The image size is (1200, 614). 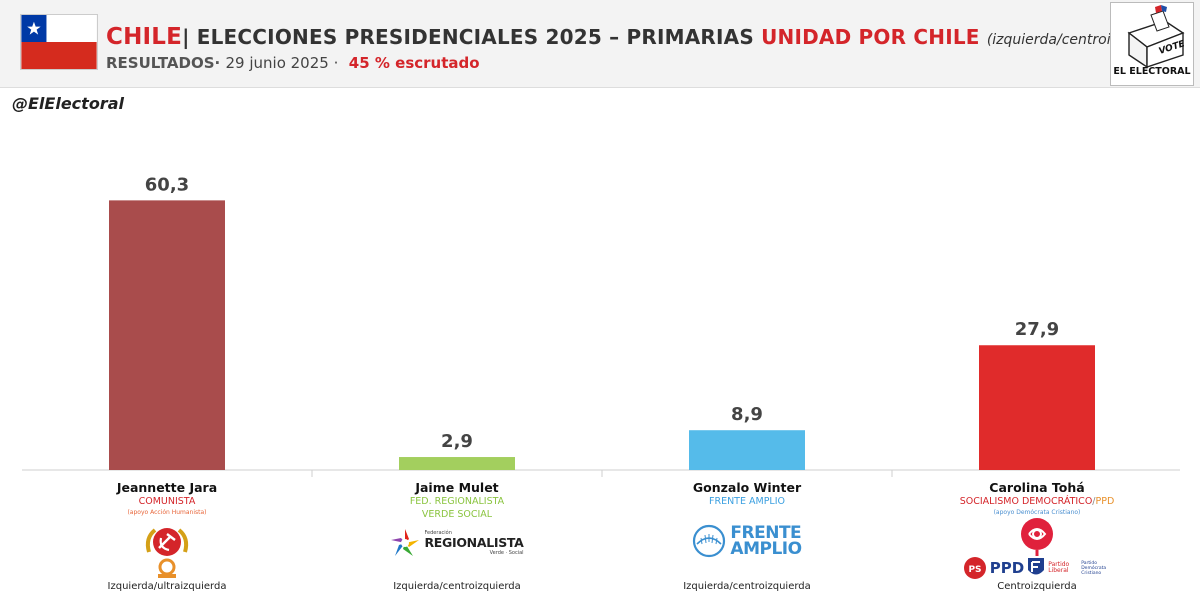 What do you see at coordinates (766, 533) in the screenshot?
I see `frente-logo-line1: FRENTE` at bounding box center [766, 533].